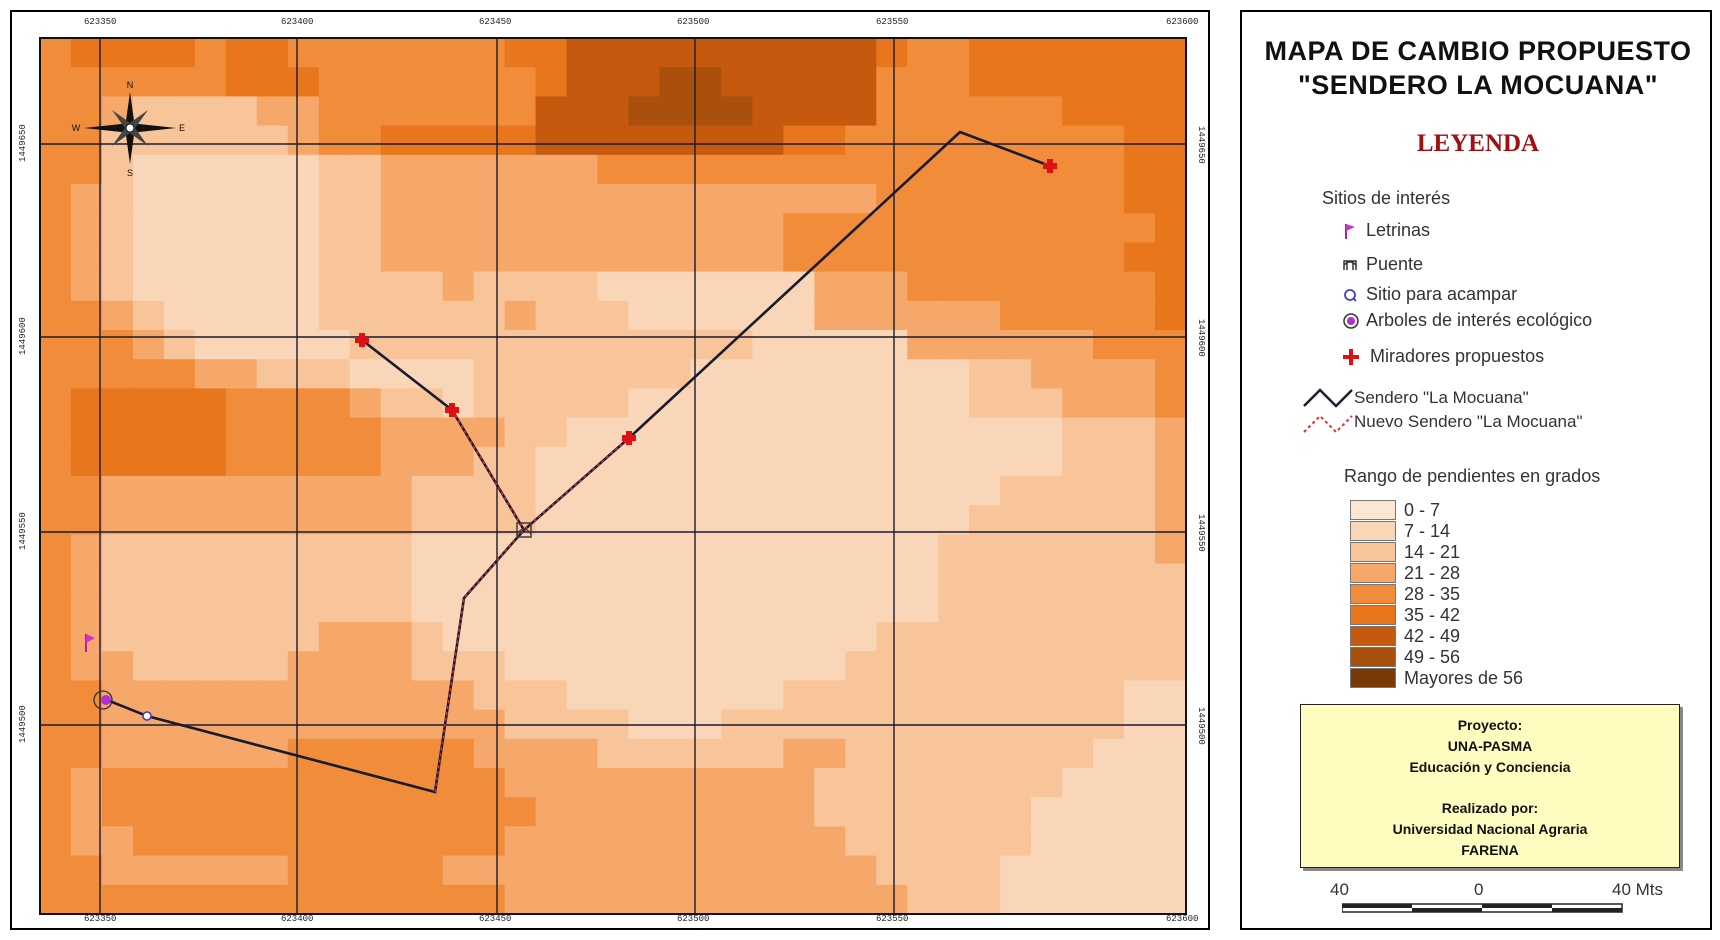 This screenshot has width=1720, height=940. Describe the element at coordinates (892, 919) in the screenshot. I see `x-tick-label: 623550` at that location.